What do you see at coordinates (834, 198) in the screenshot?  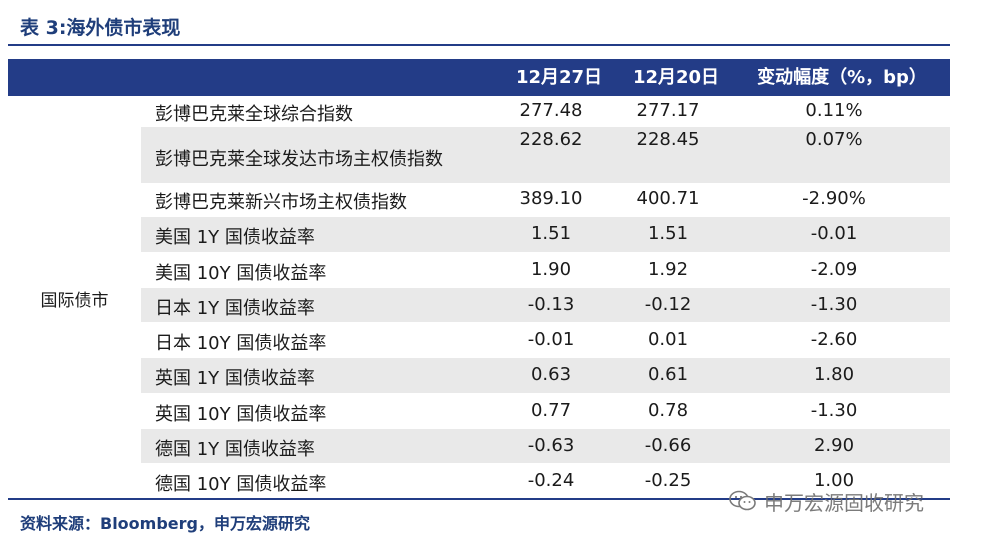 I see `row-change: -2.90%` at bounding box center [834, 198].